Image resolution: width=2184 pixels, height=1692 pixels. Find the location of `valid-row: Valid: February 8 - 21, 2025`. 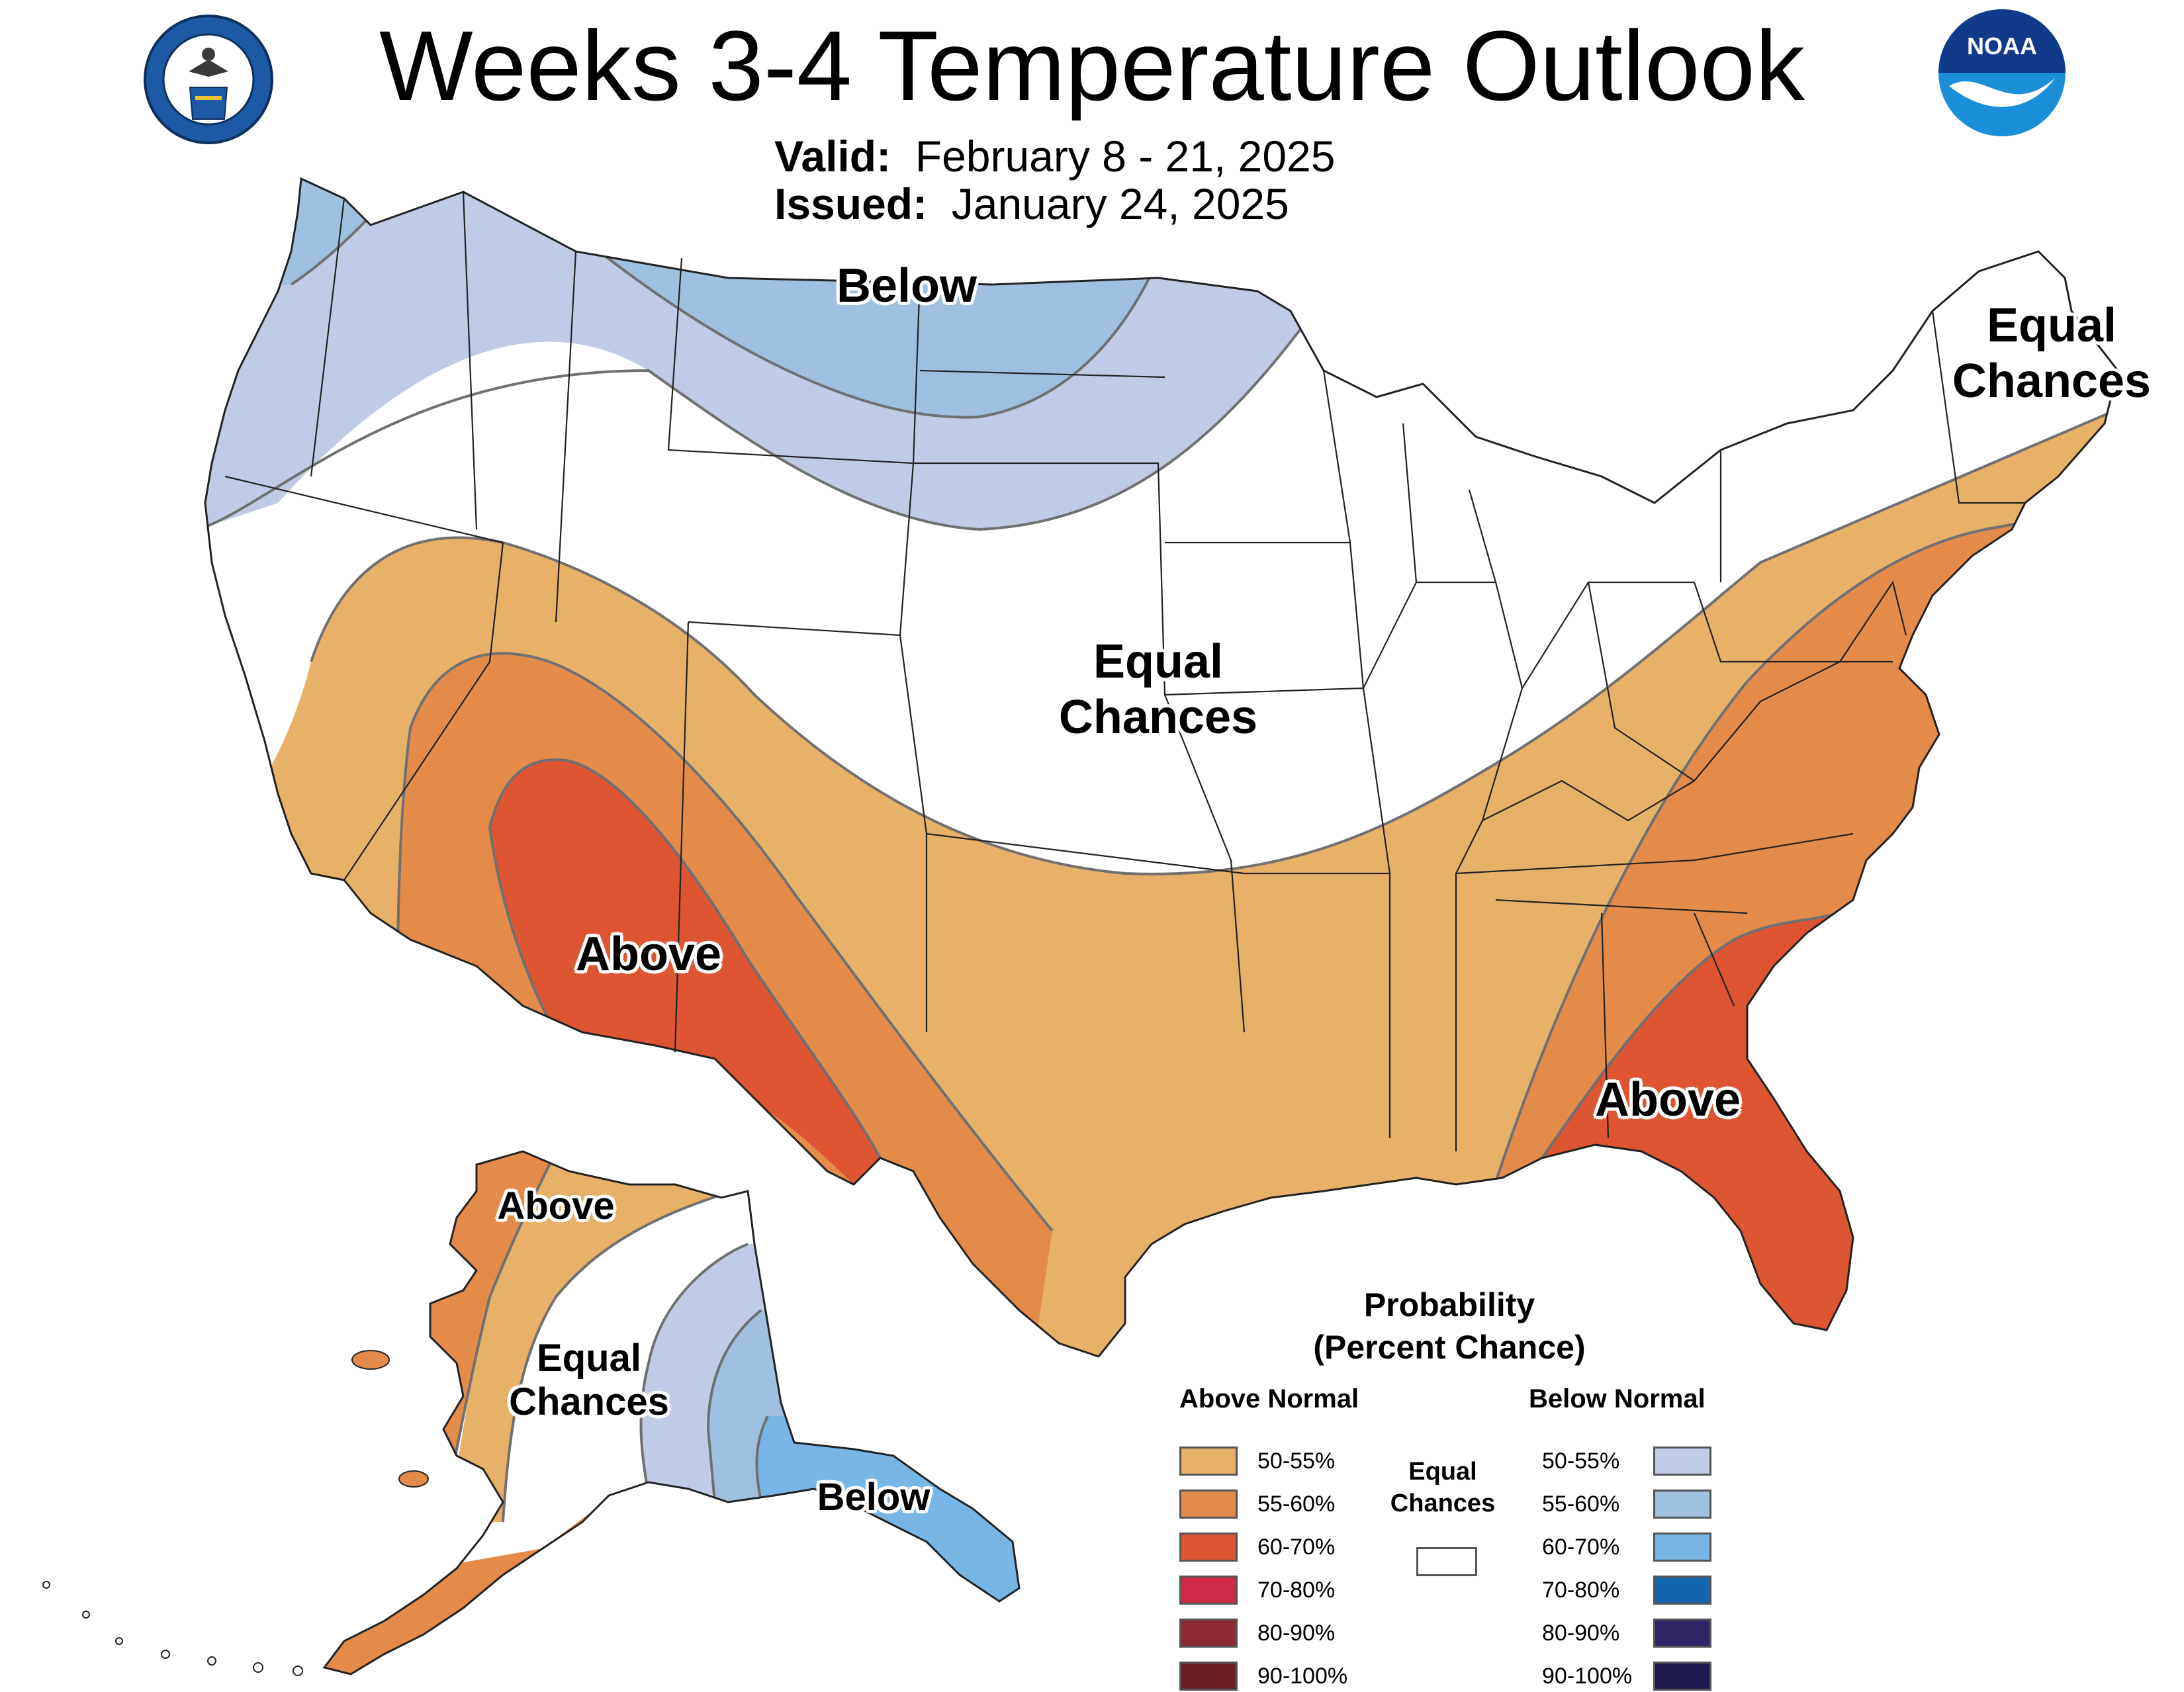

valid-row: Valid: February 8 - 21, 2025 is located at coordinates (1054, 156).